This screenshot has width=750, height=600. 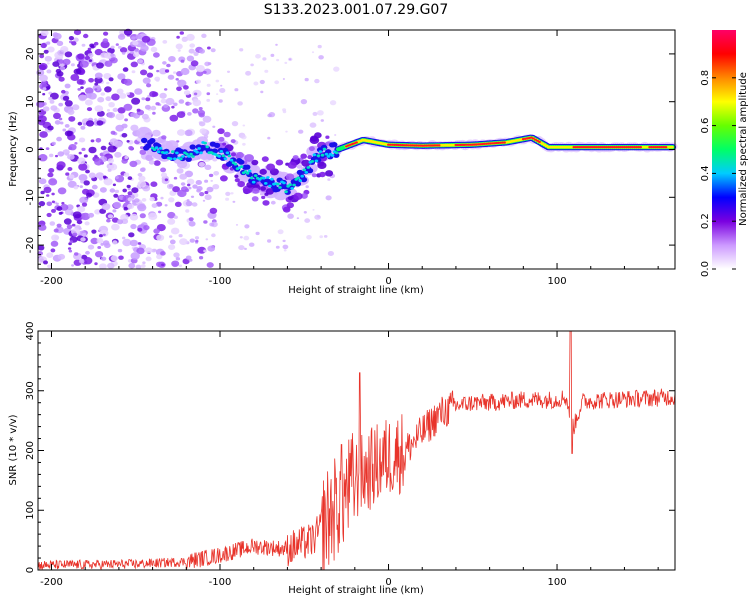 What do you see at coordinates (556, 281) in the screenshot?
I see `spectrogram-xtick-label: 100` at bounding box center [556, 281].